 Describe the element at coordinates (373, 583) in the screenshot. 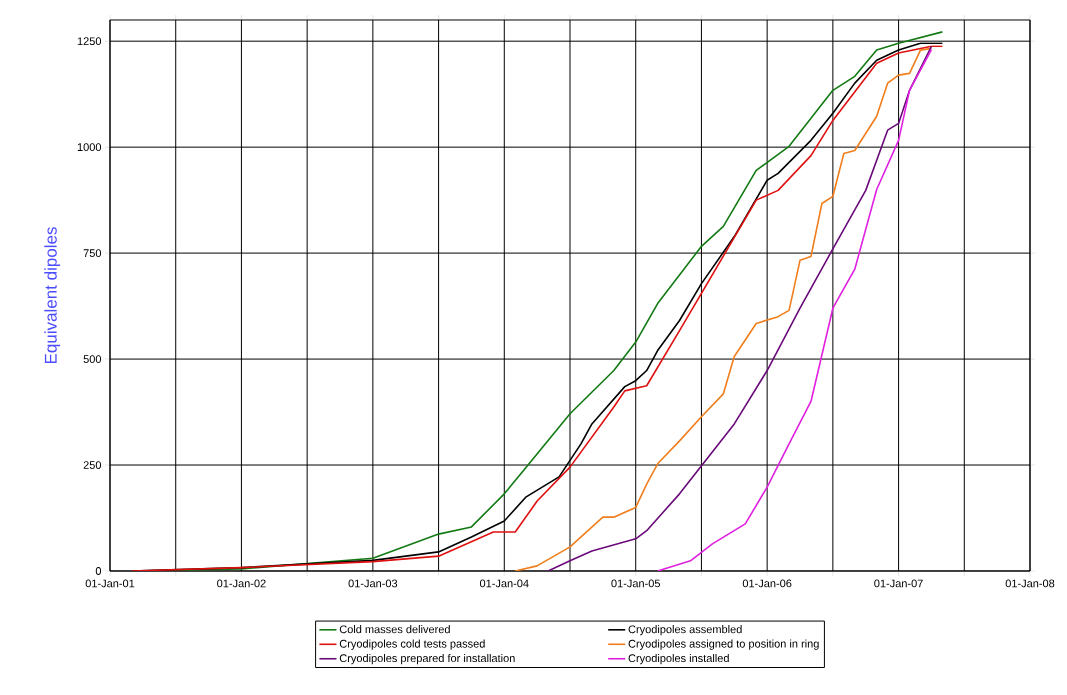

I see `x-tick-label: 01-Jan-03` at that location.